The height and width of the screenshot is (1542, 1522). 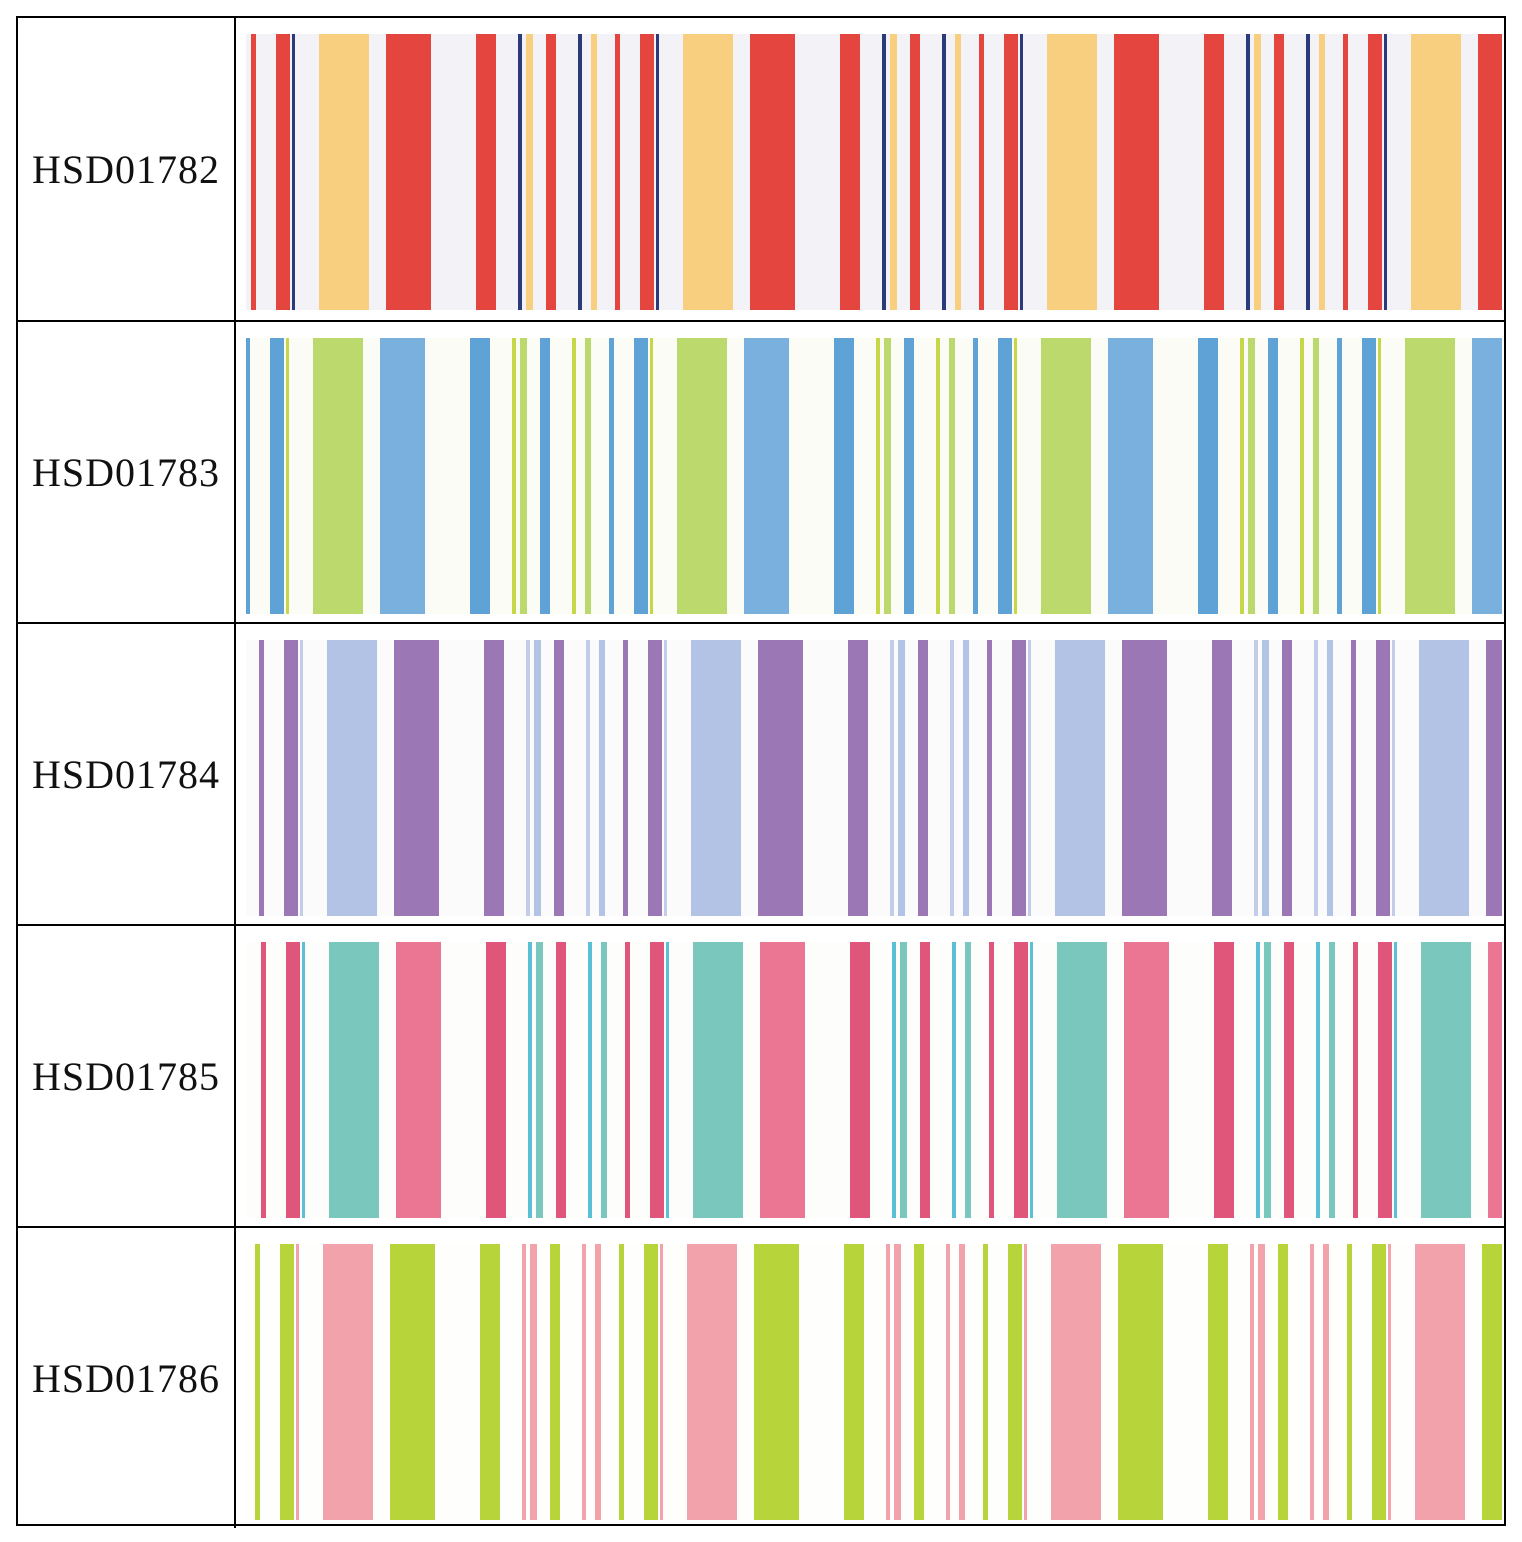 What do you see at coordinates (127, 472) in the screenshot?
I see `product-code: HSD01783` at bounding box center [127, 472].